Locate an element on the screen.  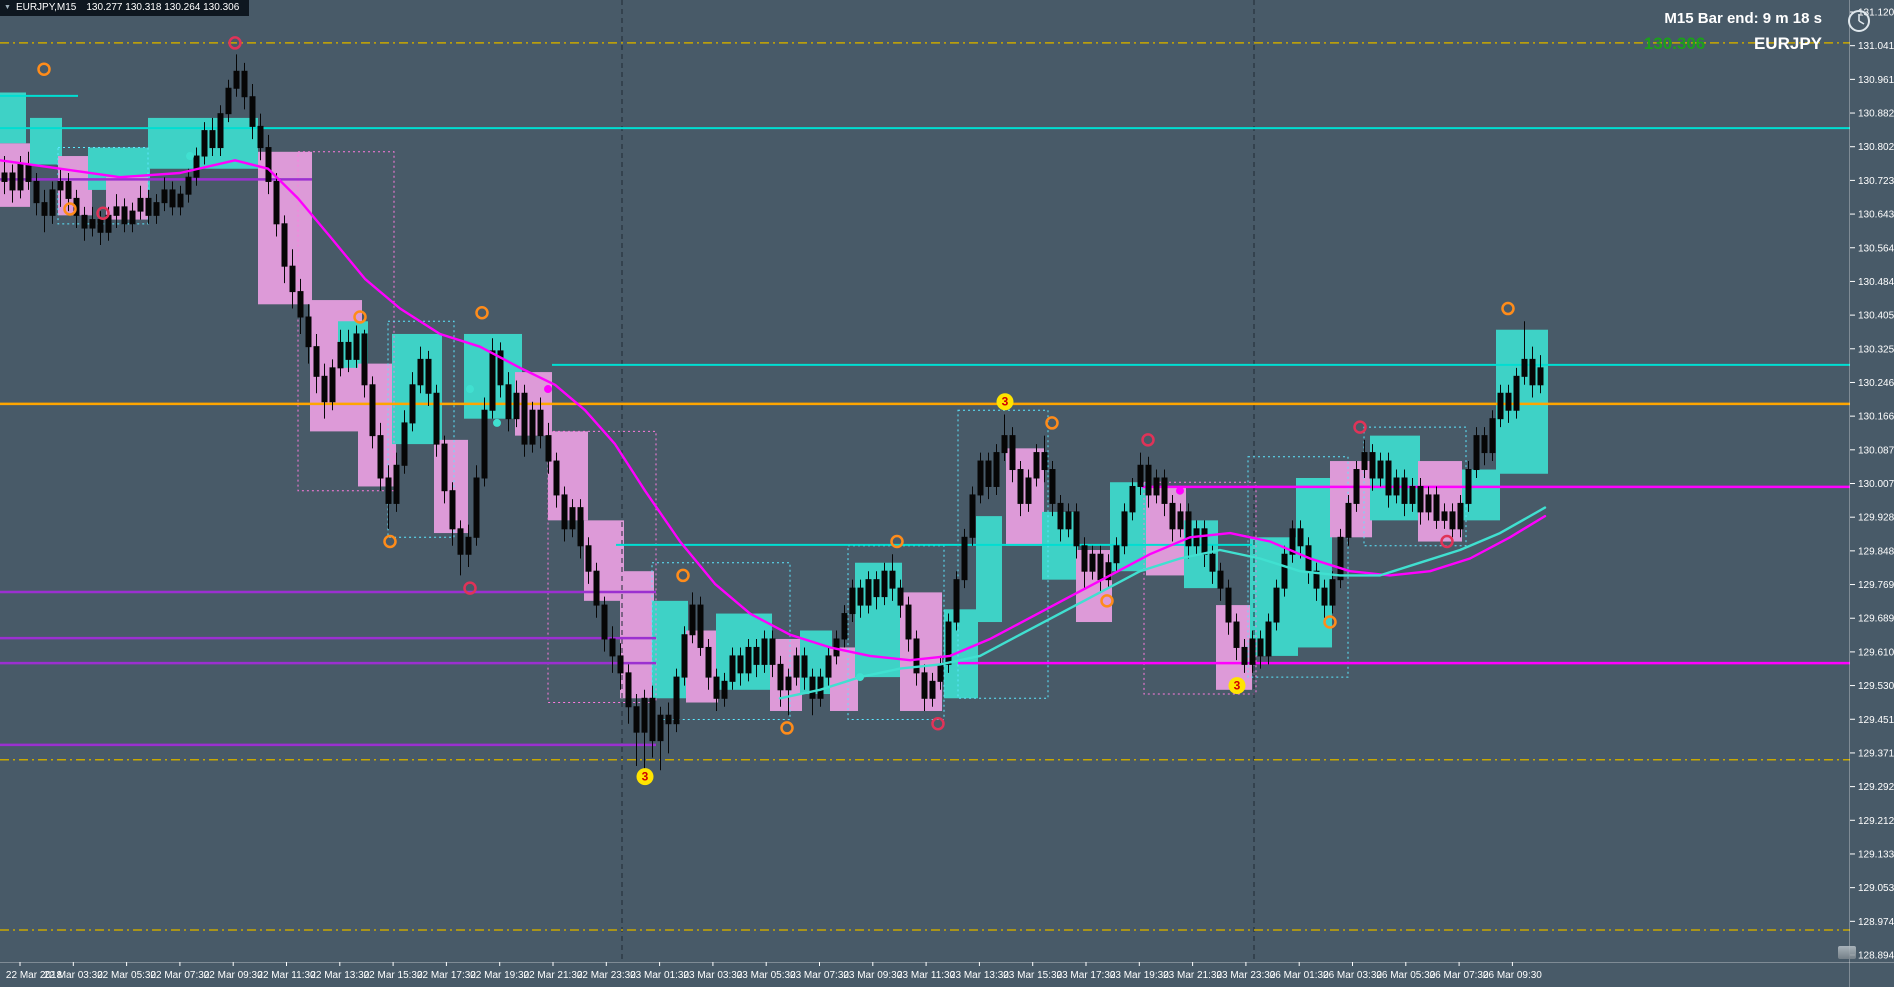
time-axis-label: 23 Mar 17:30 is located at coordinates (1086, 975).